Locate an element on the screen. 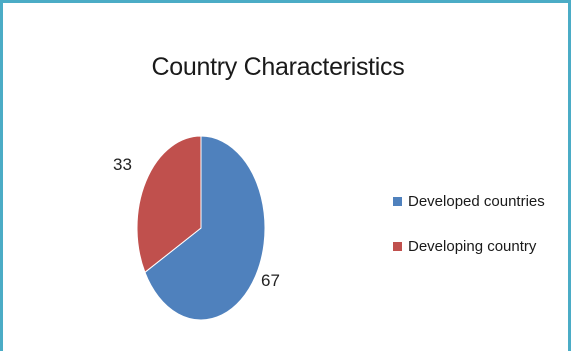  chart-legend: Developed countries Developing country is located at coordinates (469, 236).